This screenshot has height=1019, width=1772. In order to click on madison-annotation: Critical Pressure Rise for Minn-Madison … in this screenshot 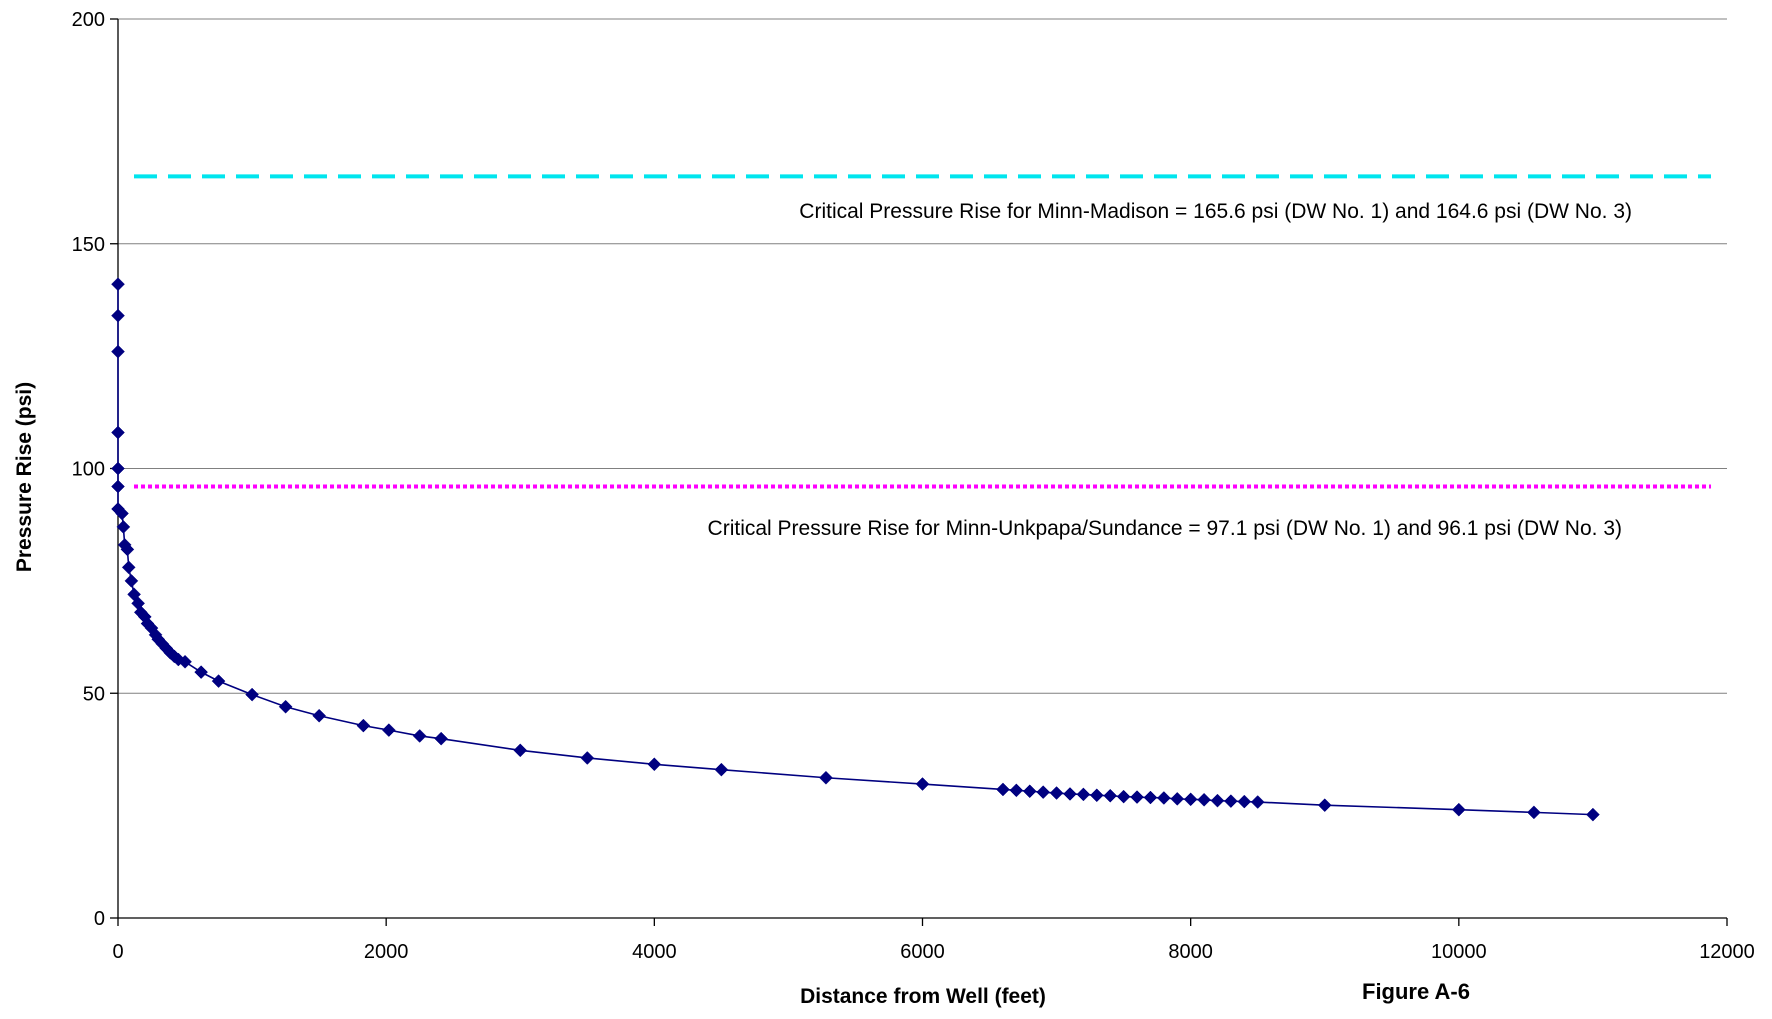, I will do `click(1215, 211)`.